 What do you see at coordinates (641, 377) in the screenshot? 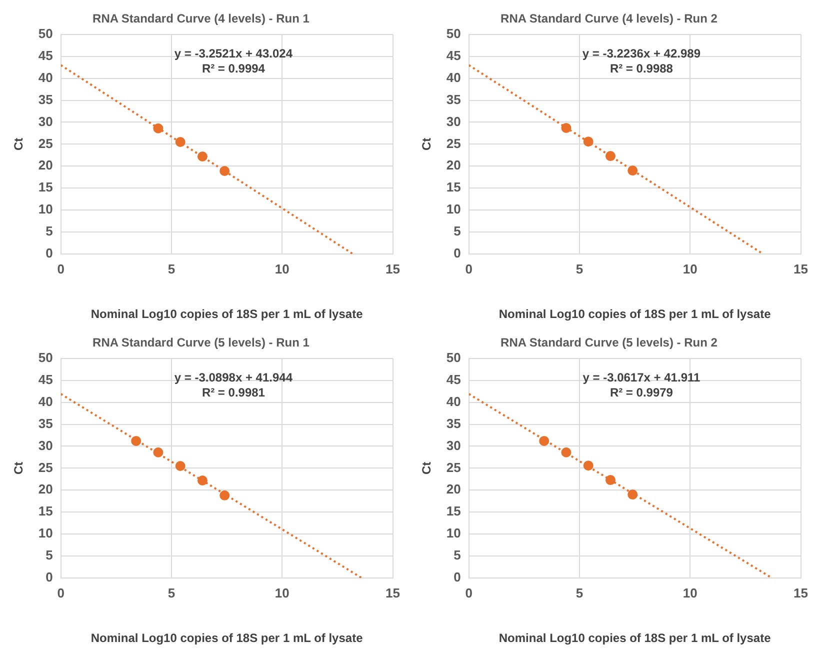
I see `annotation: y = -3.0617x + 41.911` at bounding box center [641, 377].